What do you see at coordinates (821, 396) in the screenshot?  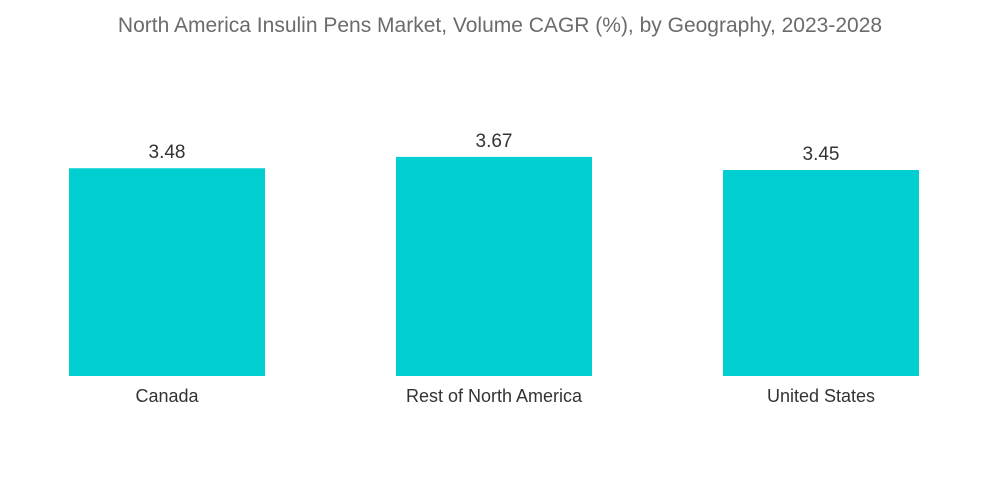 I see `x-tick-label: United States` at bounding box center [821, 396].